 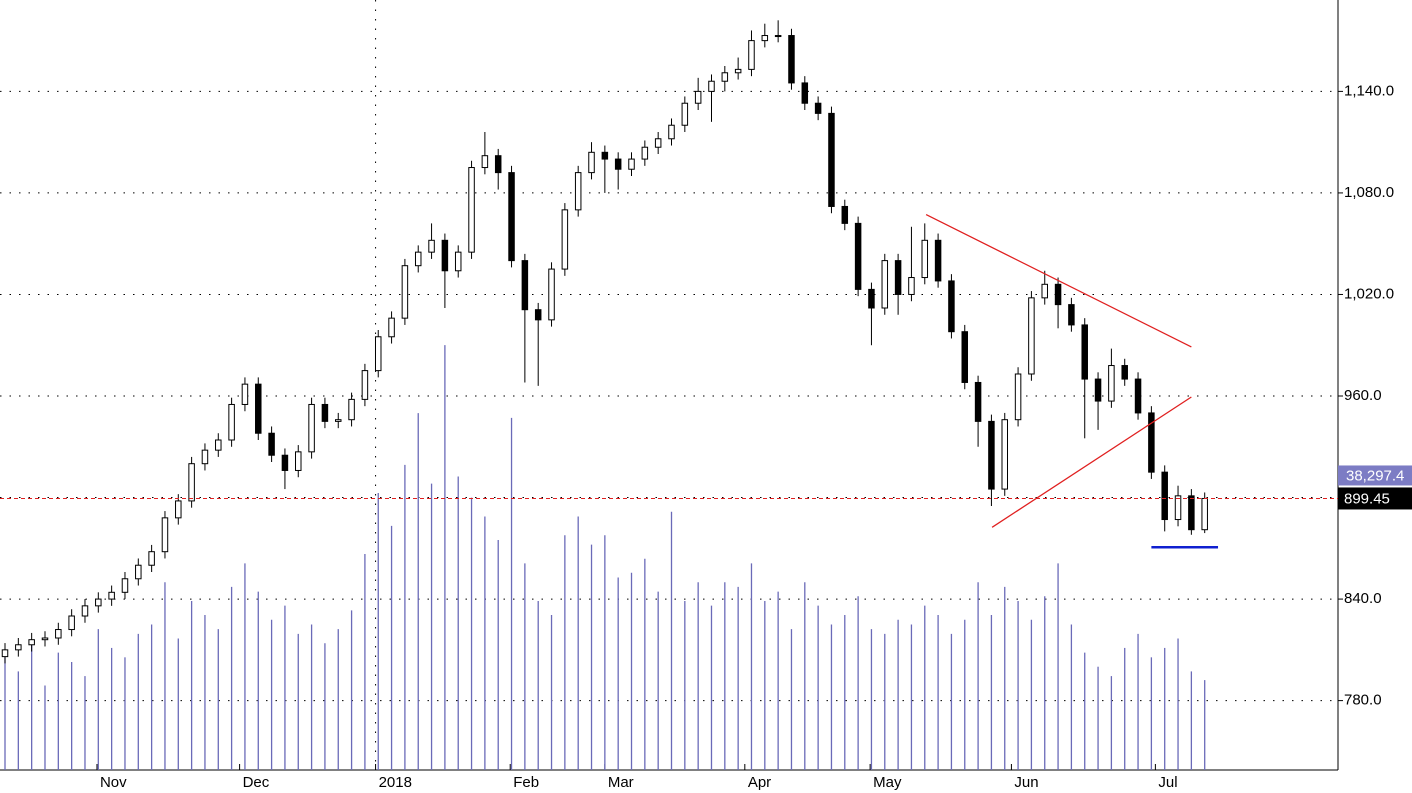 What do you see at coordinates (1026, 782) in the screenshot?
I see `x-tick-label: Jun` at bounding box center [1026, 782].